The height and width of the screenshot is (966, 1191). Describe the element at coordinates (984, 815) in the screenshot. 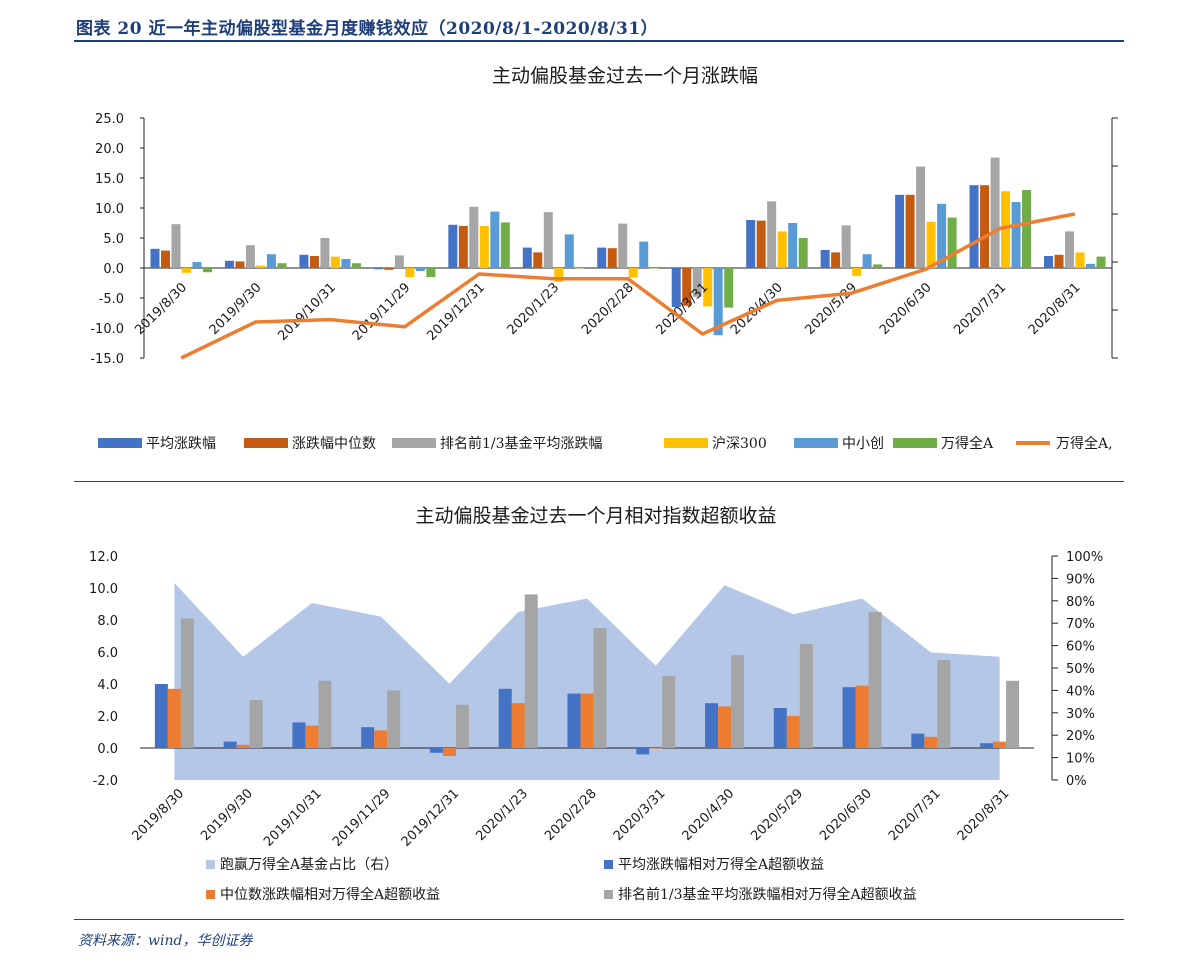

I see `chart2-x-tick-label: 2020/8/31` at that location.